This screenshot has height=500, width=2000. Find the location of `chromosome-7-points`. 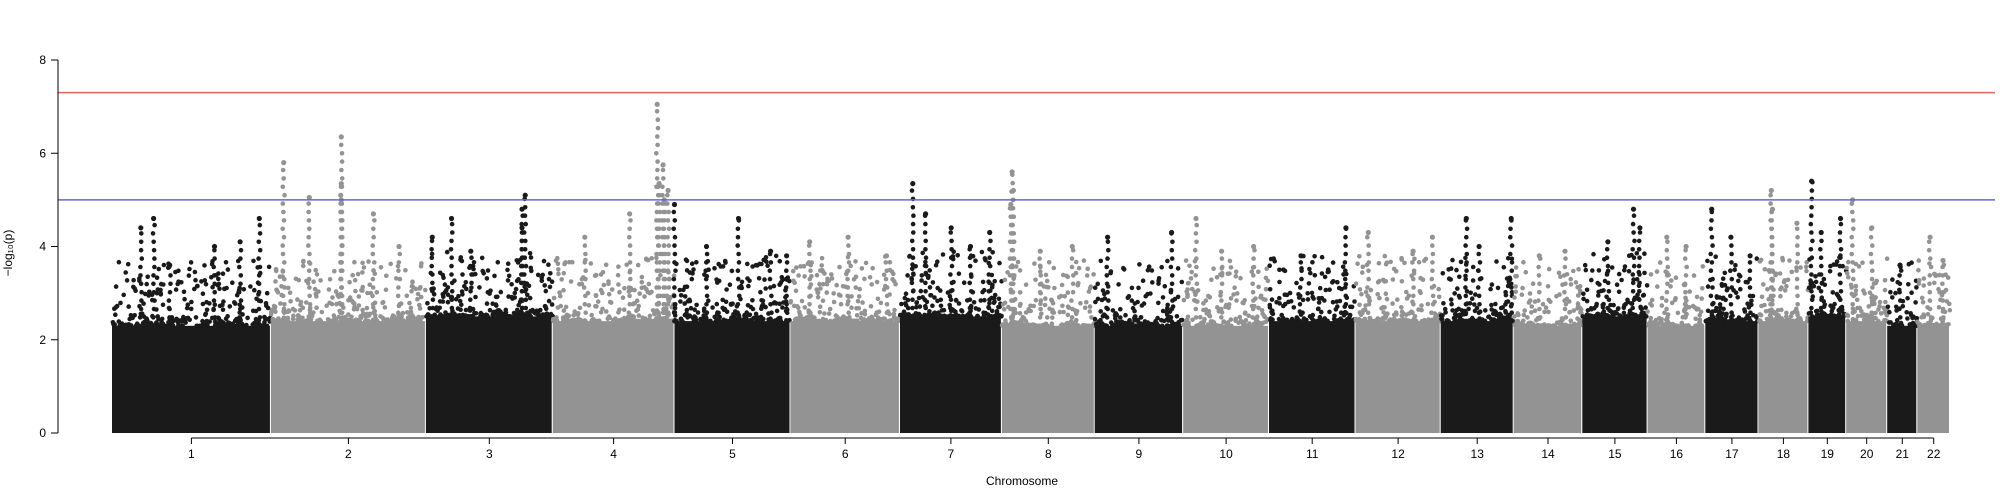

chromosome-7-points is located at coordinates (950, 307).